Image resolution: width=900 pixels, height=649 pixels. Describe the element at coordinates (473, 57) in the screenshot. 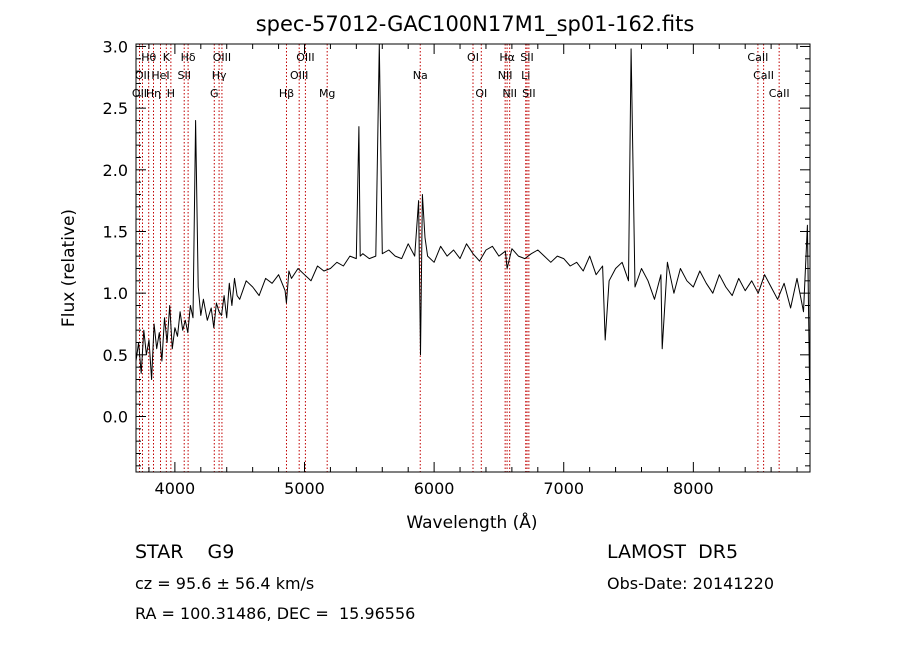

I see `line-label-17: OI` at that location.